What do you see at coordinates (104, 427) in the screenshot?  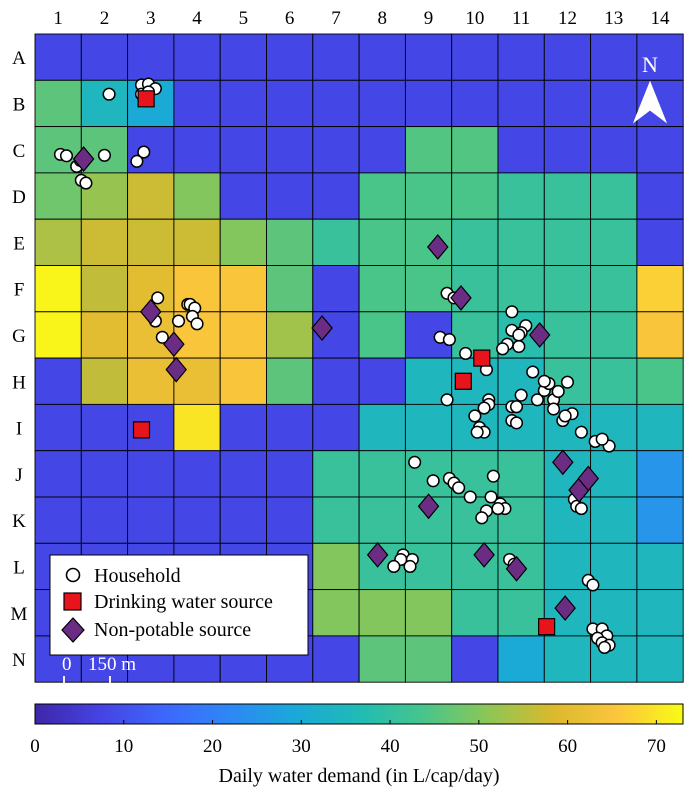 I see `grid-cell-I2` at bounding box center [104, 427].